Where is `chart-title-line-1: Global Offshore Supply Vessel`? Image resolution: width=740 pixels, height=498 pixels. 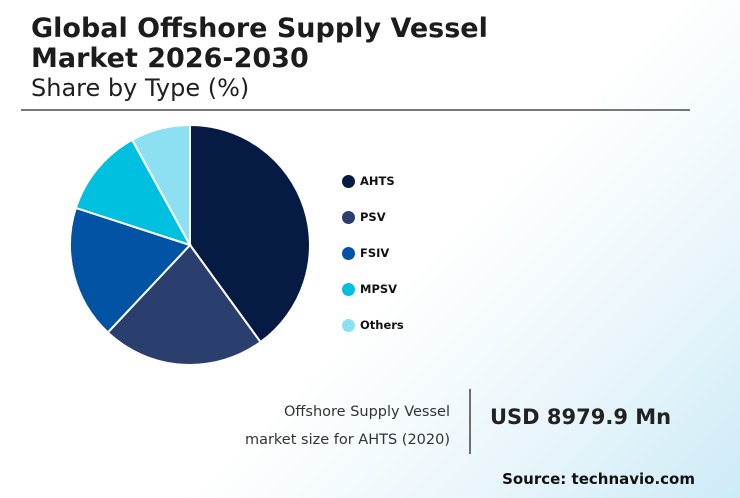 chart-title-line-1: Global Offshore Supply Vessel is located at coordinates (259, 28).